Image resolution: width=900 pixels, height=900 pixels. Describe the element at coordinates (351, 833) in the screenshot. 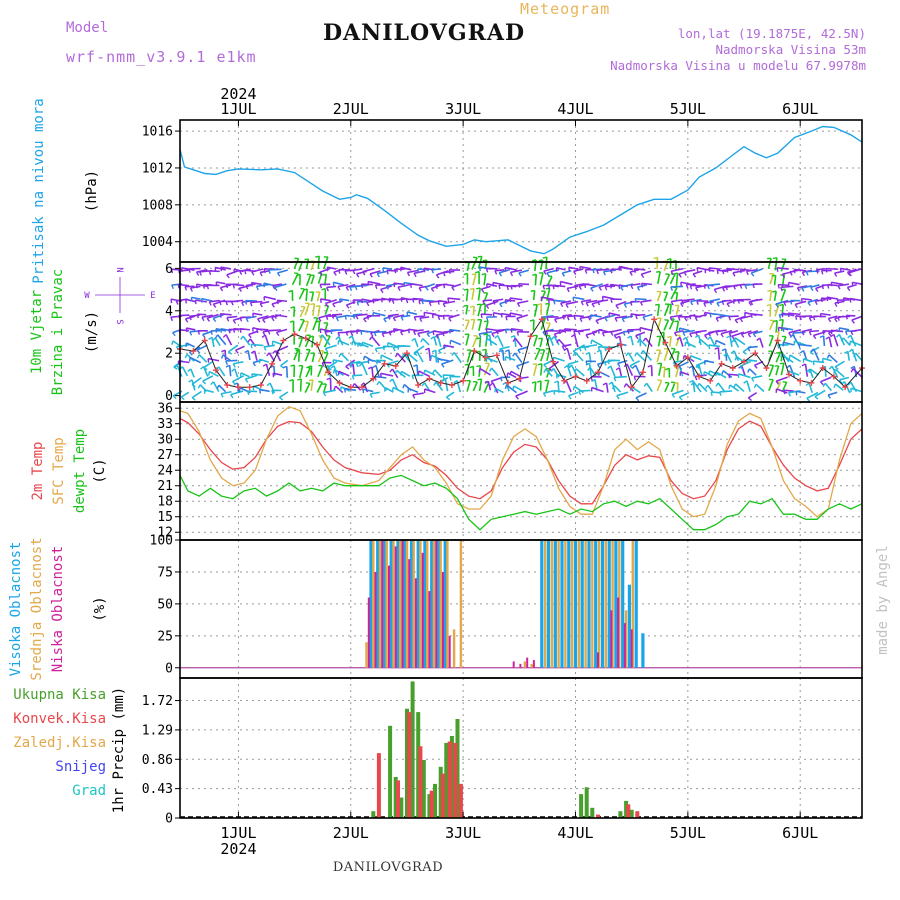

I see `day-label-bottom: 2JUL` at that location.